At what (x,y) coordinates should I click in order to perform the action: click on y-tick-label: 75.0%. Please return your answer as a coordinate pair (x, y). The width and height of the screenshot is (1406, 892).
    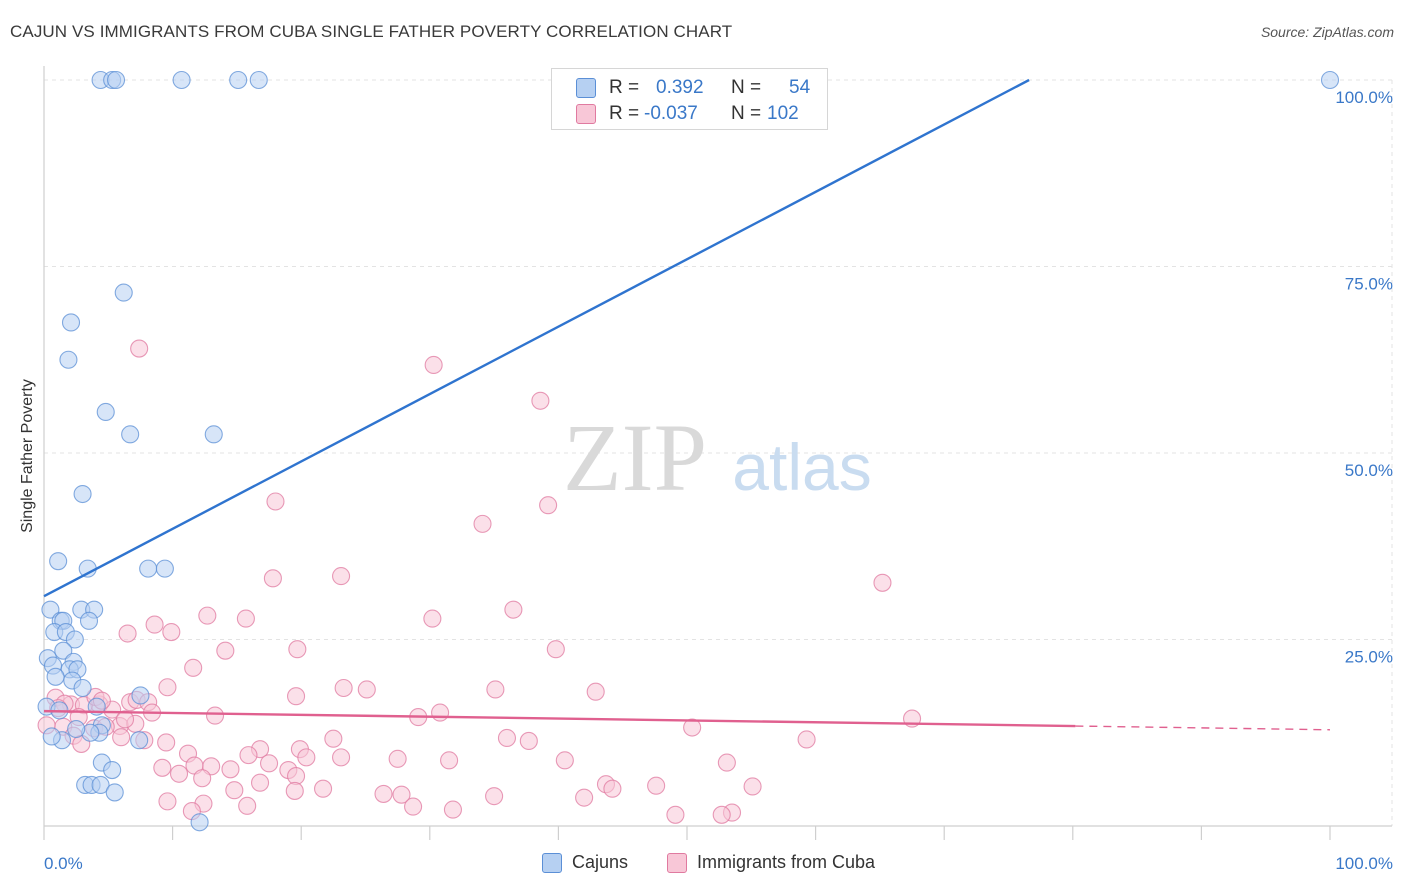
    Looking at the image, I should click on (1369, 284).